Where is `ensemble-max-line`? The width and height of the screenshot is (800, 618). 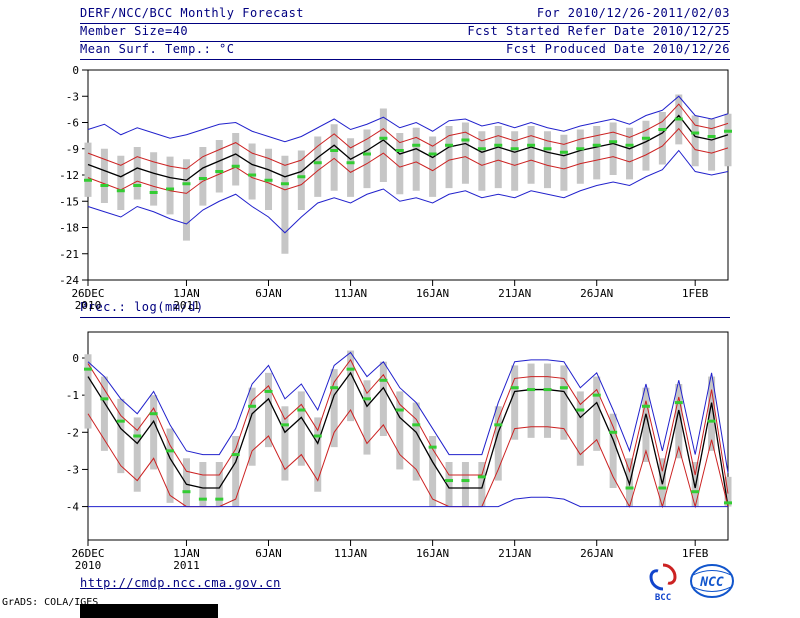 ensemble-max-line is located at coordinates (408, 119).